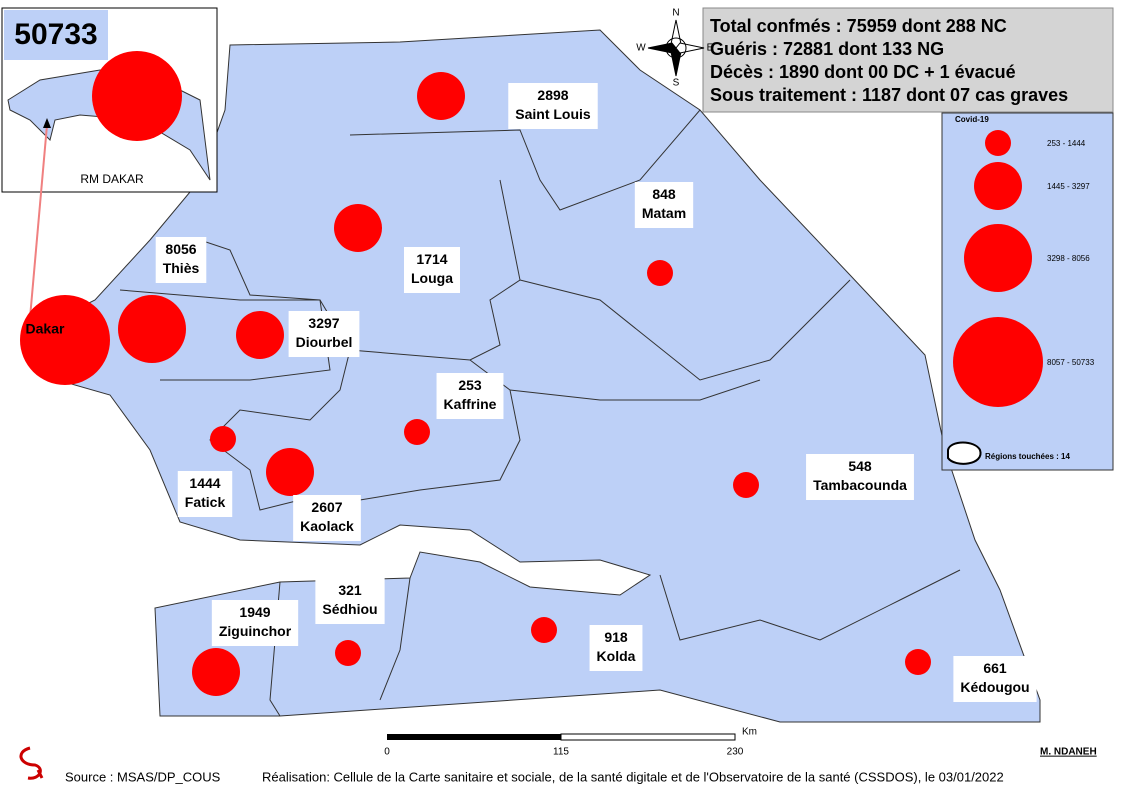 This screenshot has width=1123, height=794. I want to click on region-label: 8056 Thiès, so click(181, 260).